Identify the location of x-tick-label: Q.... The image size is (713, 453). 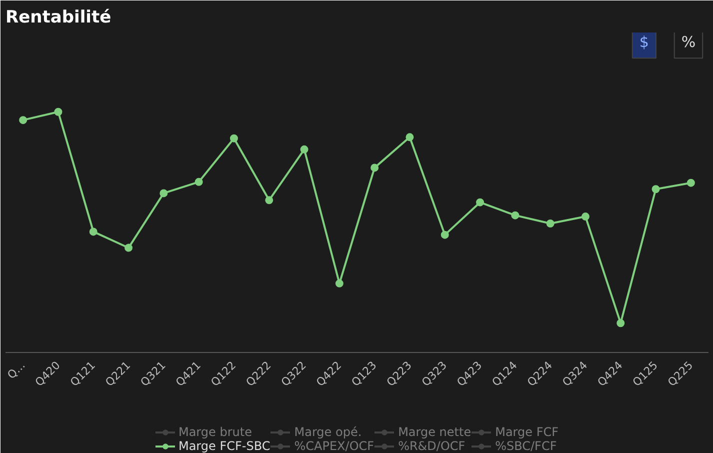
(16, 370).